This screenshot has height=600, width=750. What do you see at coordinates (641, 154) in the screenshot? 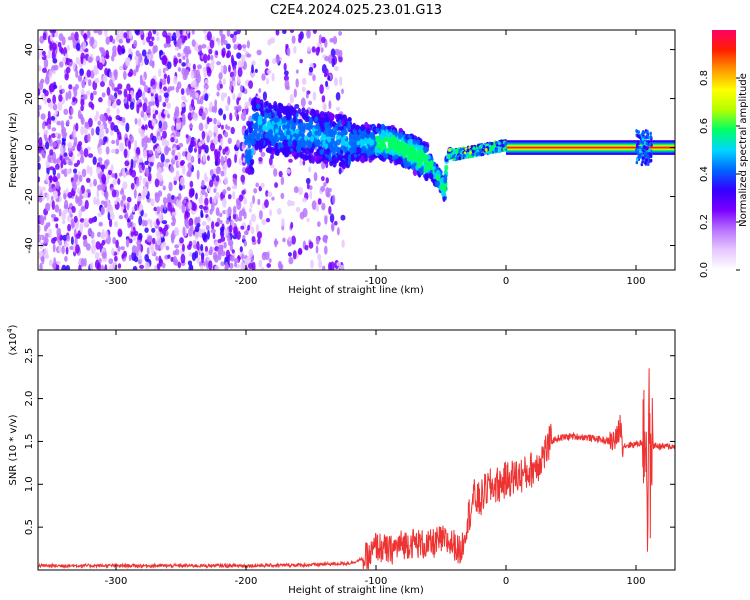
I see `spectrogram-burst-cell` at bounding box center [641, 154].